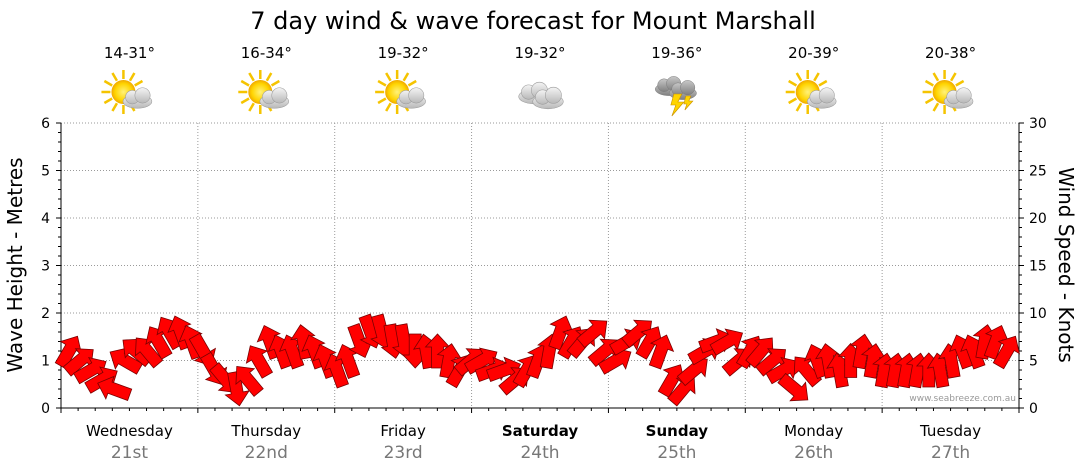 Image resolution: width=1080 pixels, height=475 pixels. I want to click on temperature-range: 20-38°, so click(950, 53).